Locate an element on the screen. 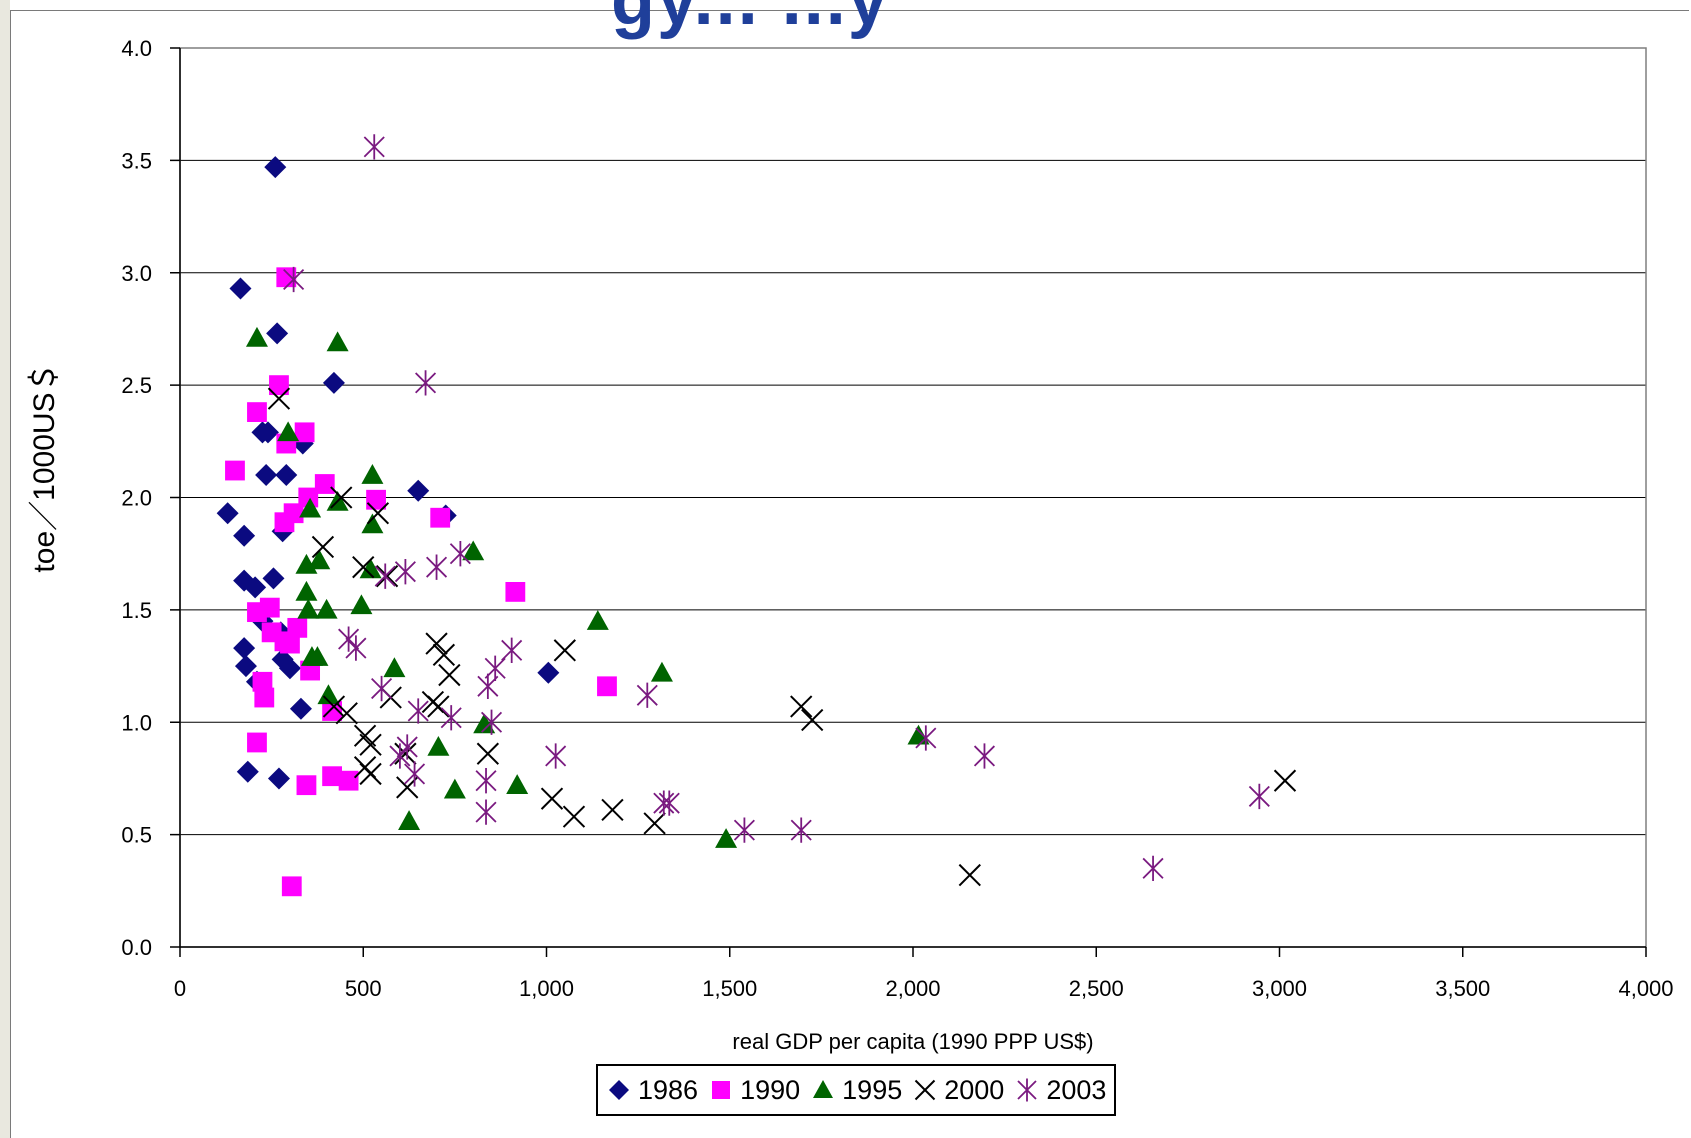 The width and height of the screenshot is (1691, 1138). y-tick-label: 0.5 is located at coordinates (136, 835).